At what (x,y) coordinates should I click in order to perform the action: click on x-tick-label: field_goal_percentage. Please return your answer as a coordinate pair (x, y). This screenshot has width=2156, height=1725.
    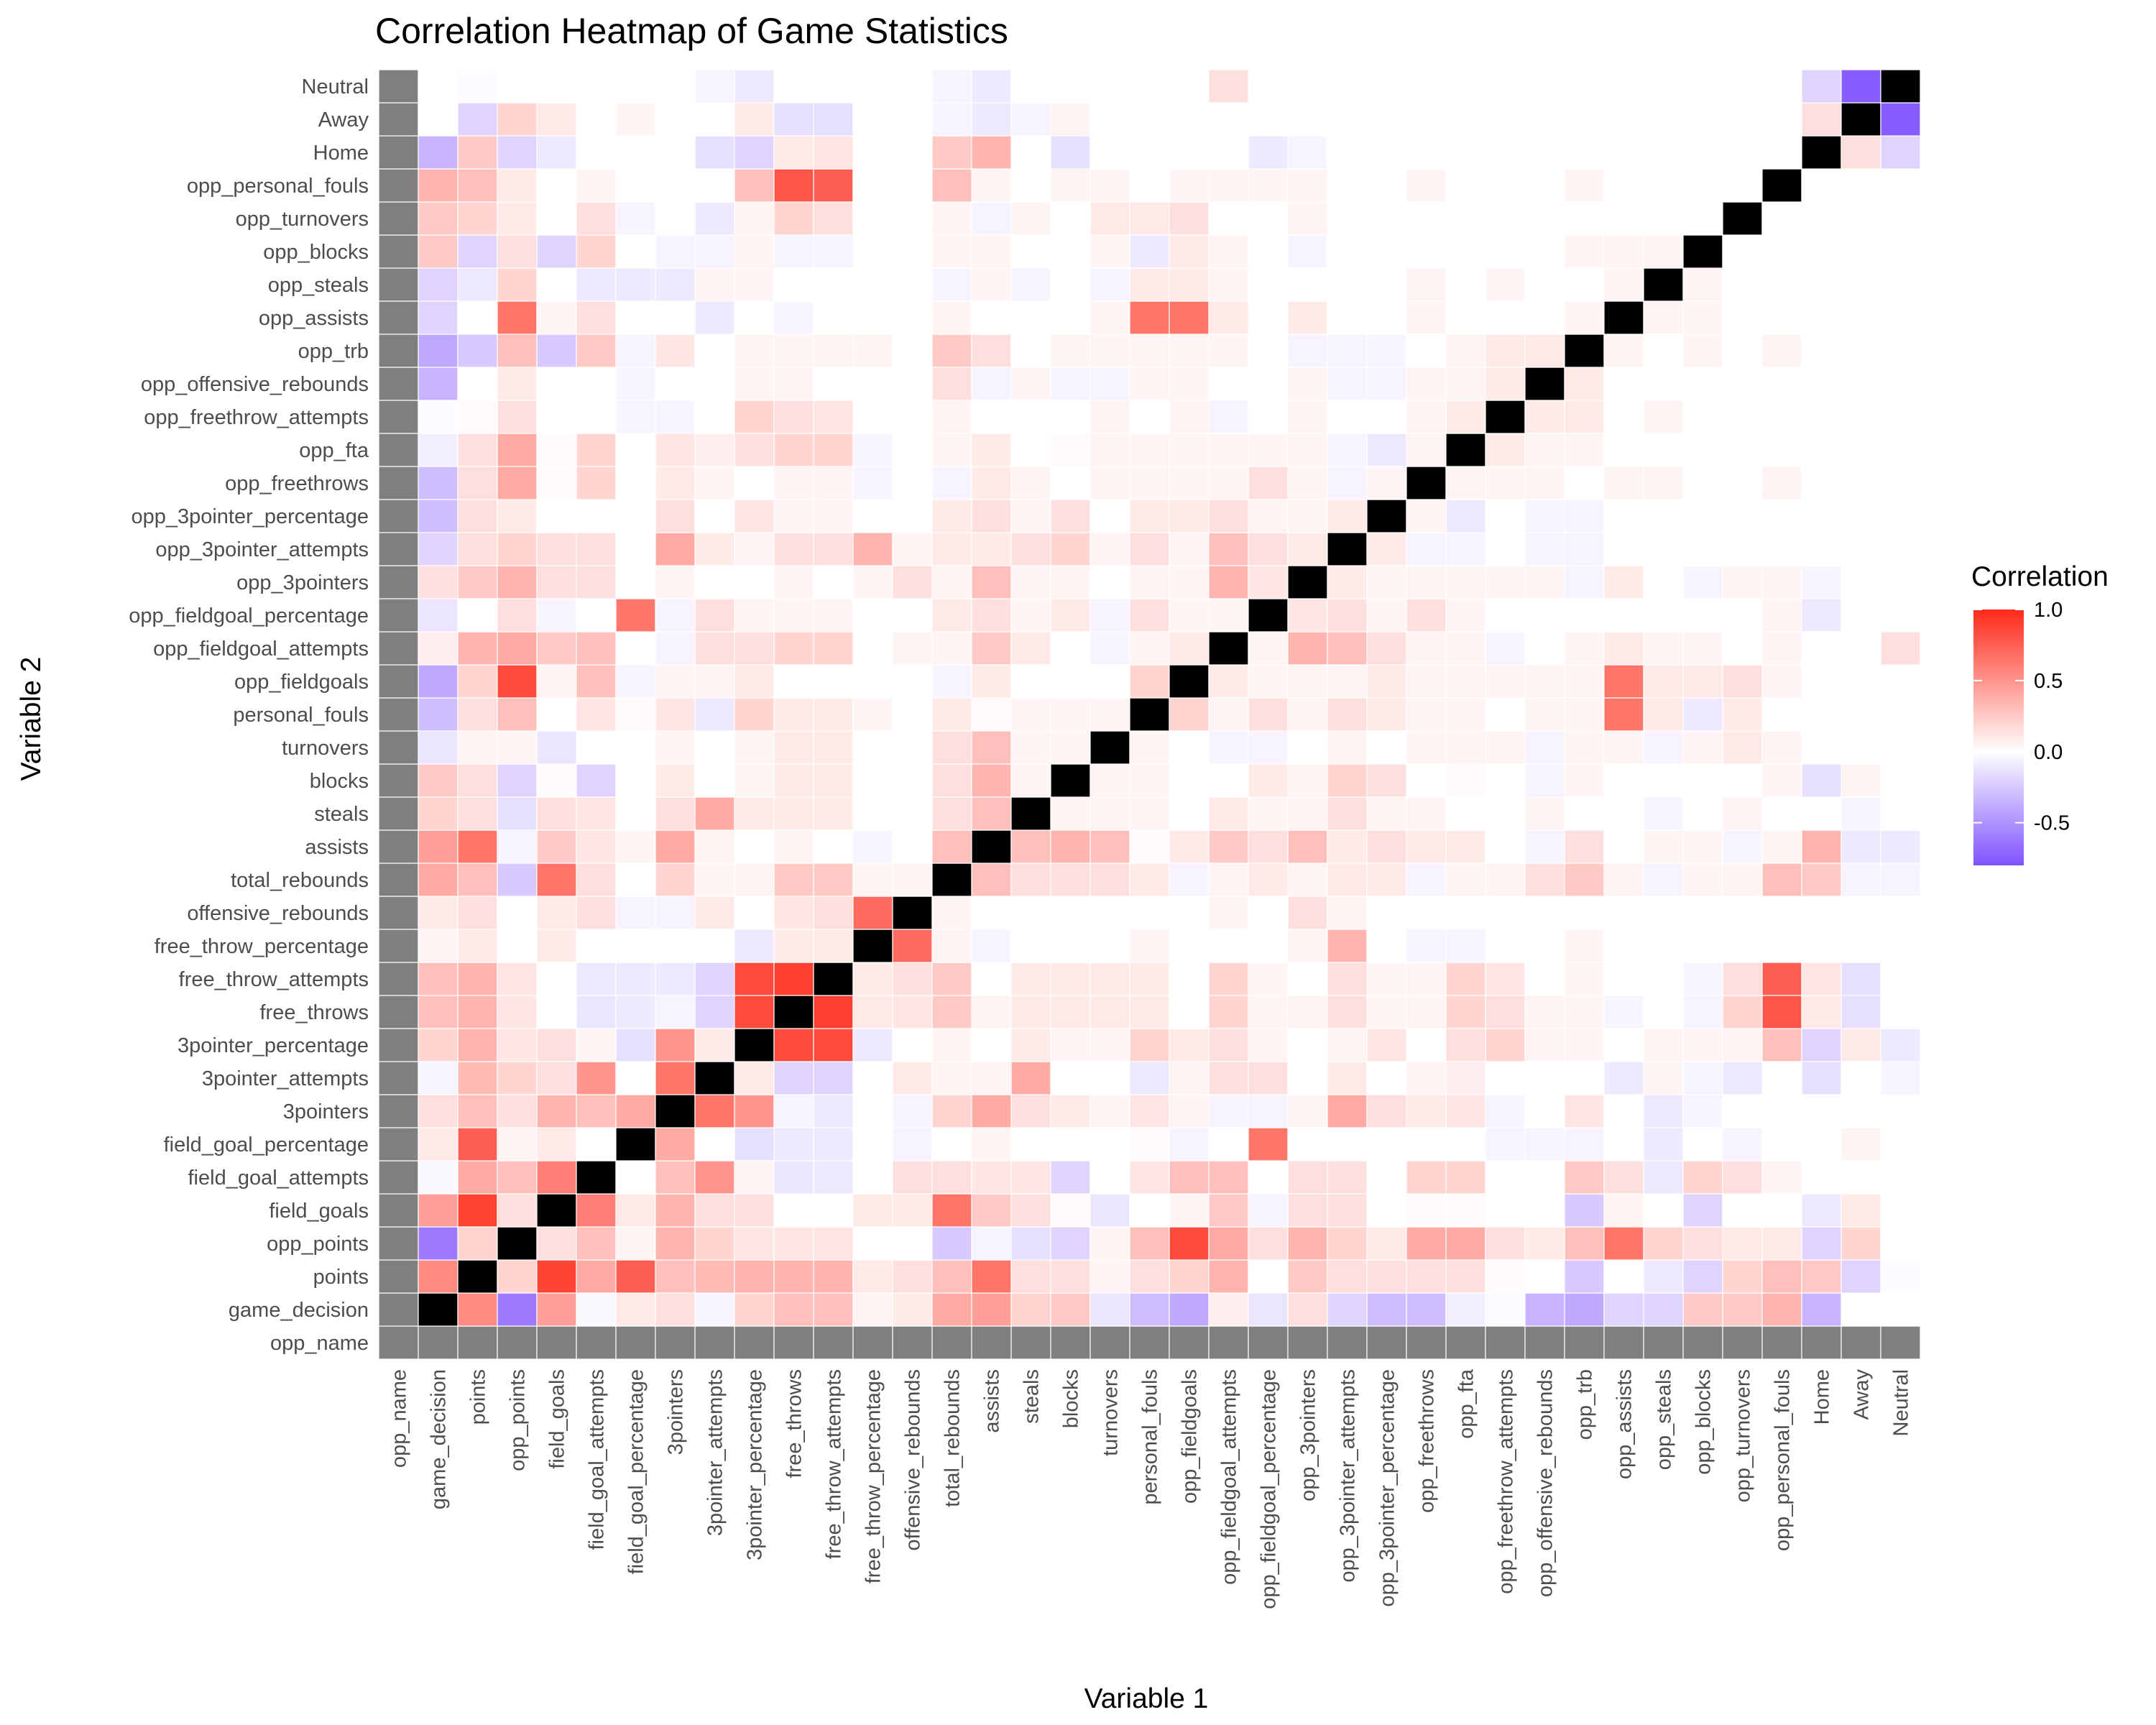
    Looking at the image, I should click on (636, 1471).